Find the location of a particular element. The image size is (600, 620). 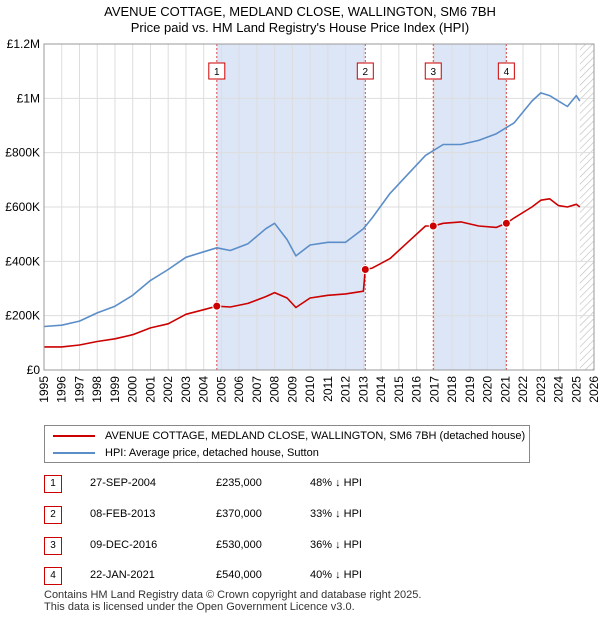

y-tick-label: £800K is located at coordinates (22, 153).